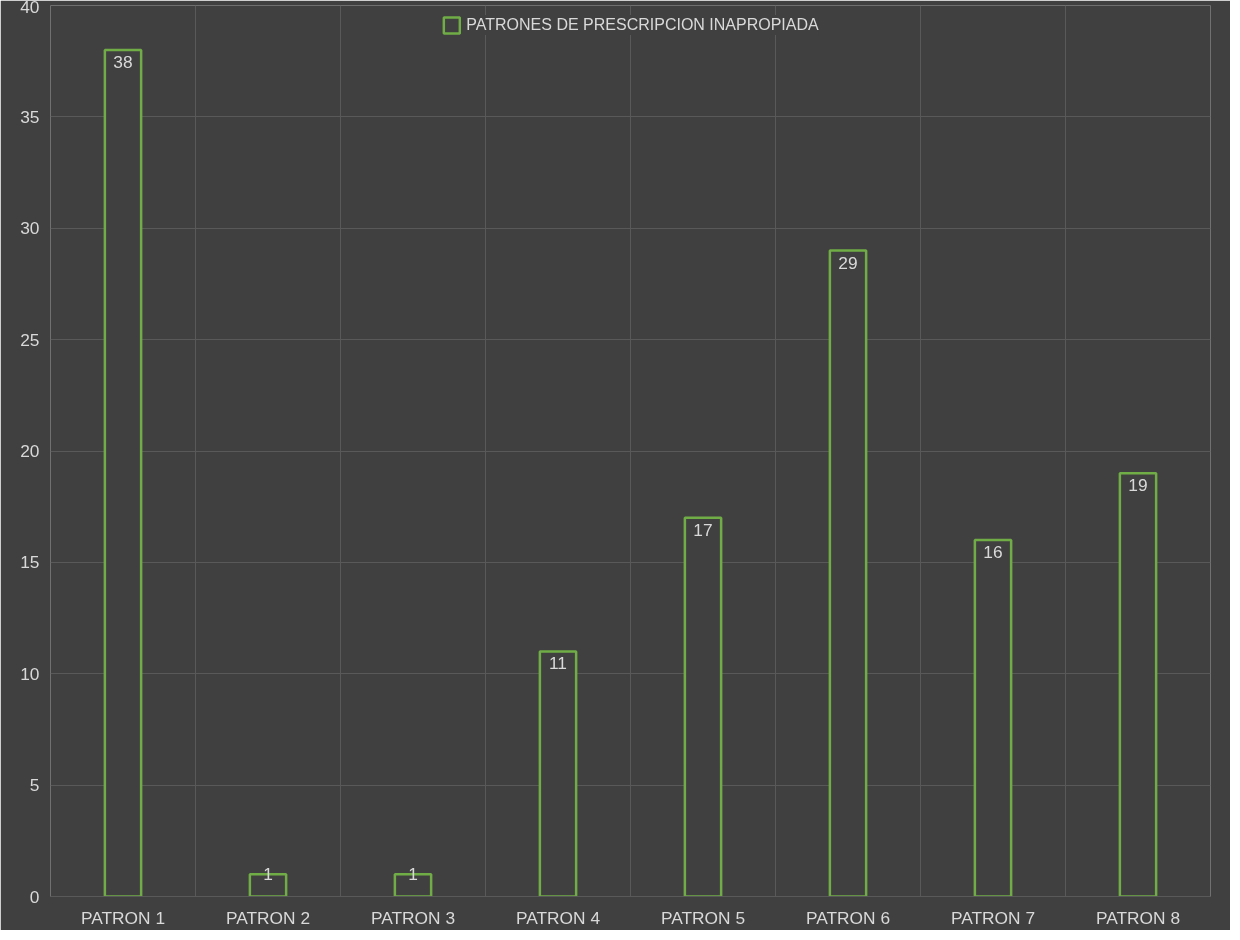 The image size is (1240, 940). What do you see at coordinates (558, 663) in the screenshot?
I see `data-label: 11` at bounding box center [558, 663].